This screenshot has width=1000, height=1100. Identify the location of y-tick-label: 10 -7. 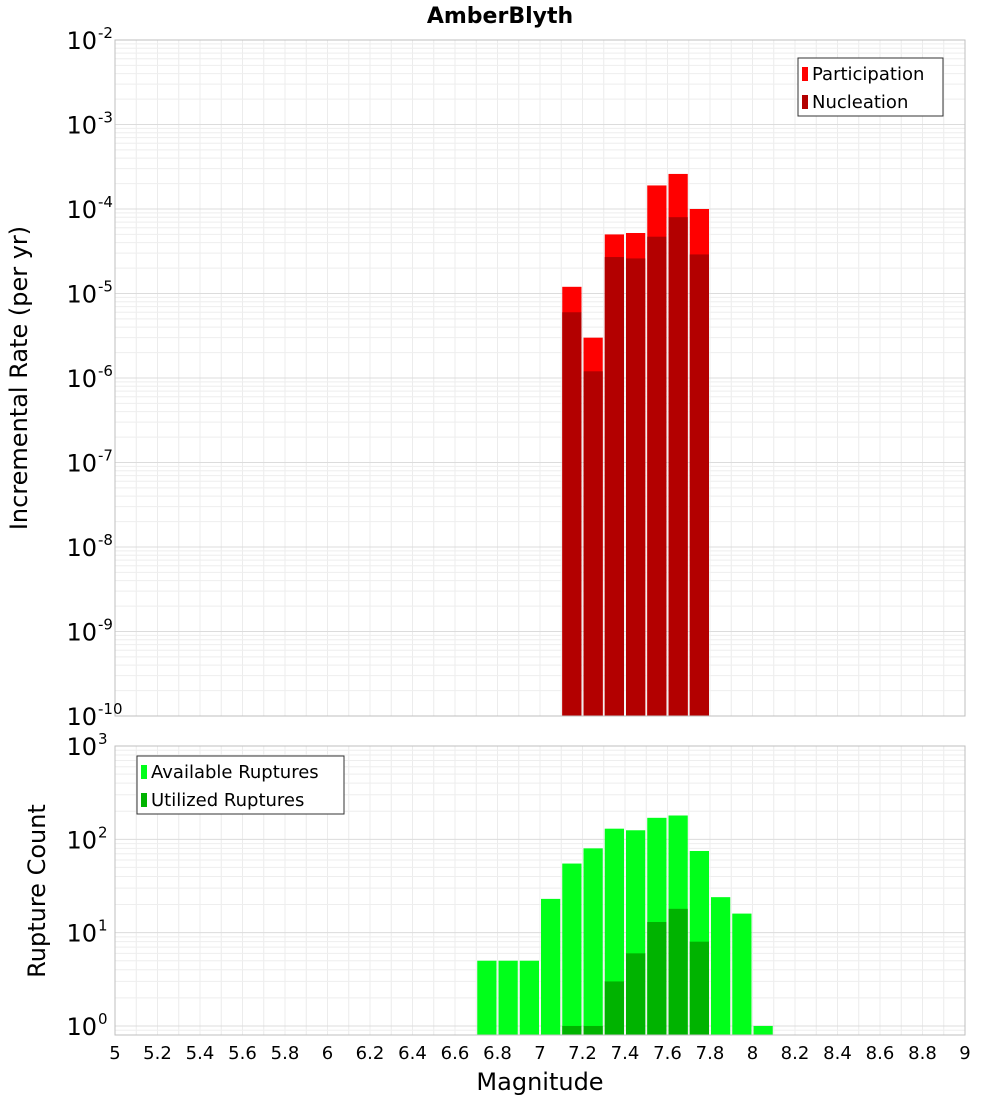
(89, 462).